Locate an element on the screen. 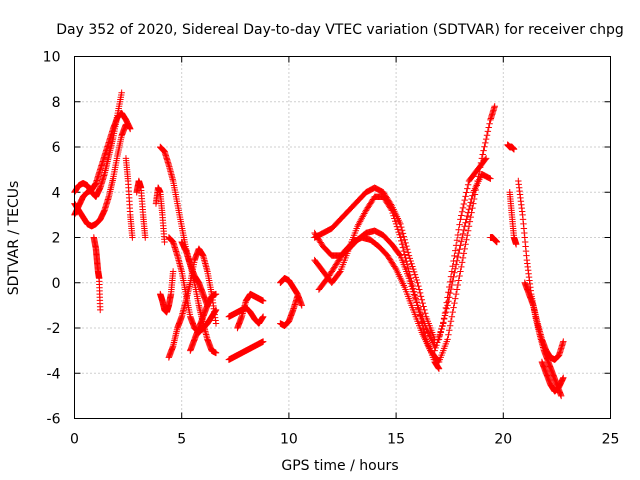  series-s20 is located at coordinates (374, 263).